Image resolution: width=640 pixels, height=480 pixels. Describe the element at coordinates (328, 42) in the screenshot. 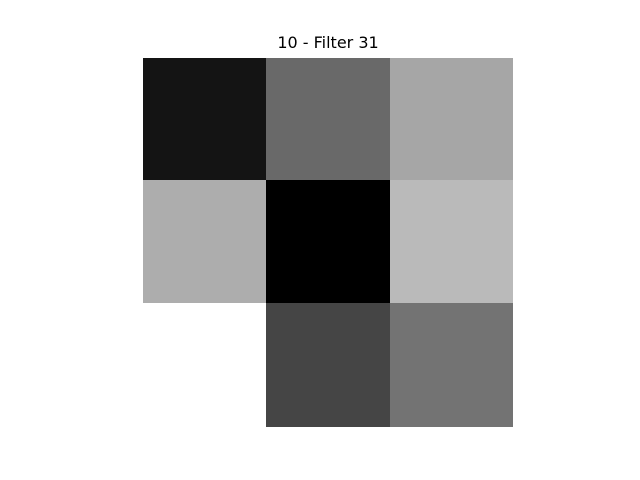

I see `chart-title: 10 - Filter 31` at that location.